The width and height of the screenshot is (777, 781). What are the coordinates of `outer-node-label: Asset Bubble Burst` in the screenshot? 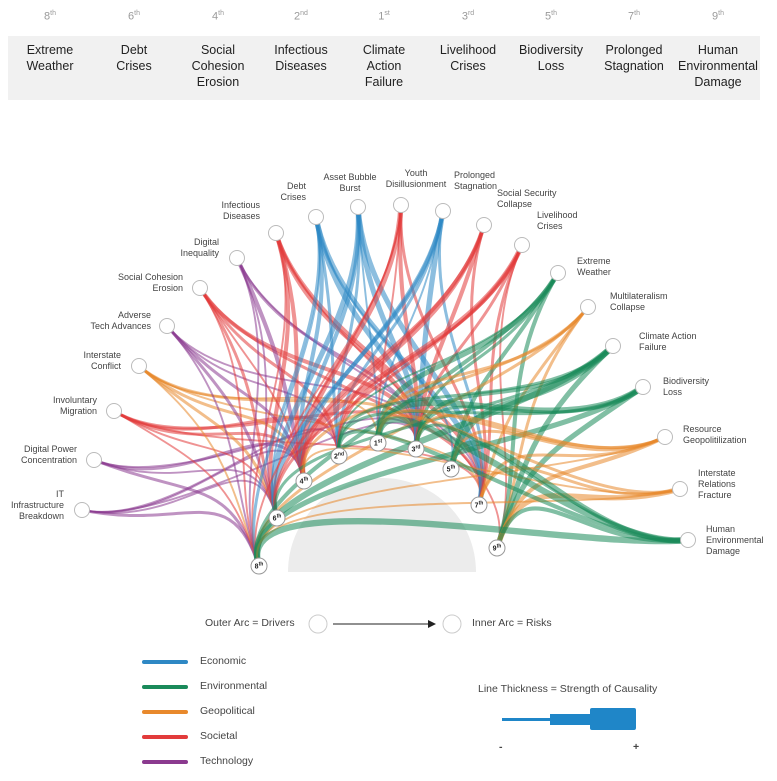 It's located at (349, 182).